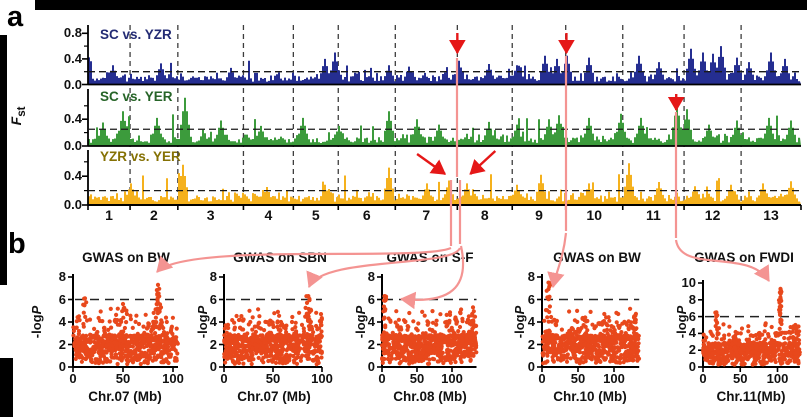 This screenshot has height=417, width=807. I want to click on track-label-sc-vs-yer: SC vs. YER, so click(136, 96).